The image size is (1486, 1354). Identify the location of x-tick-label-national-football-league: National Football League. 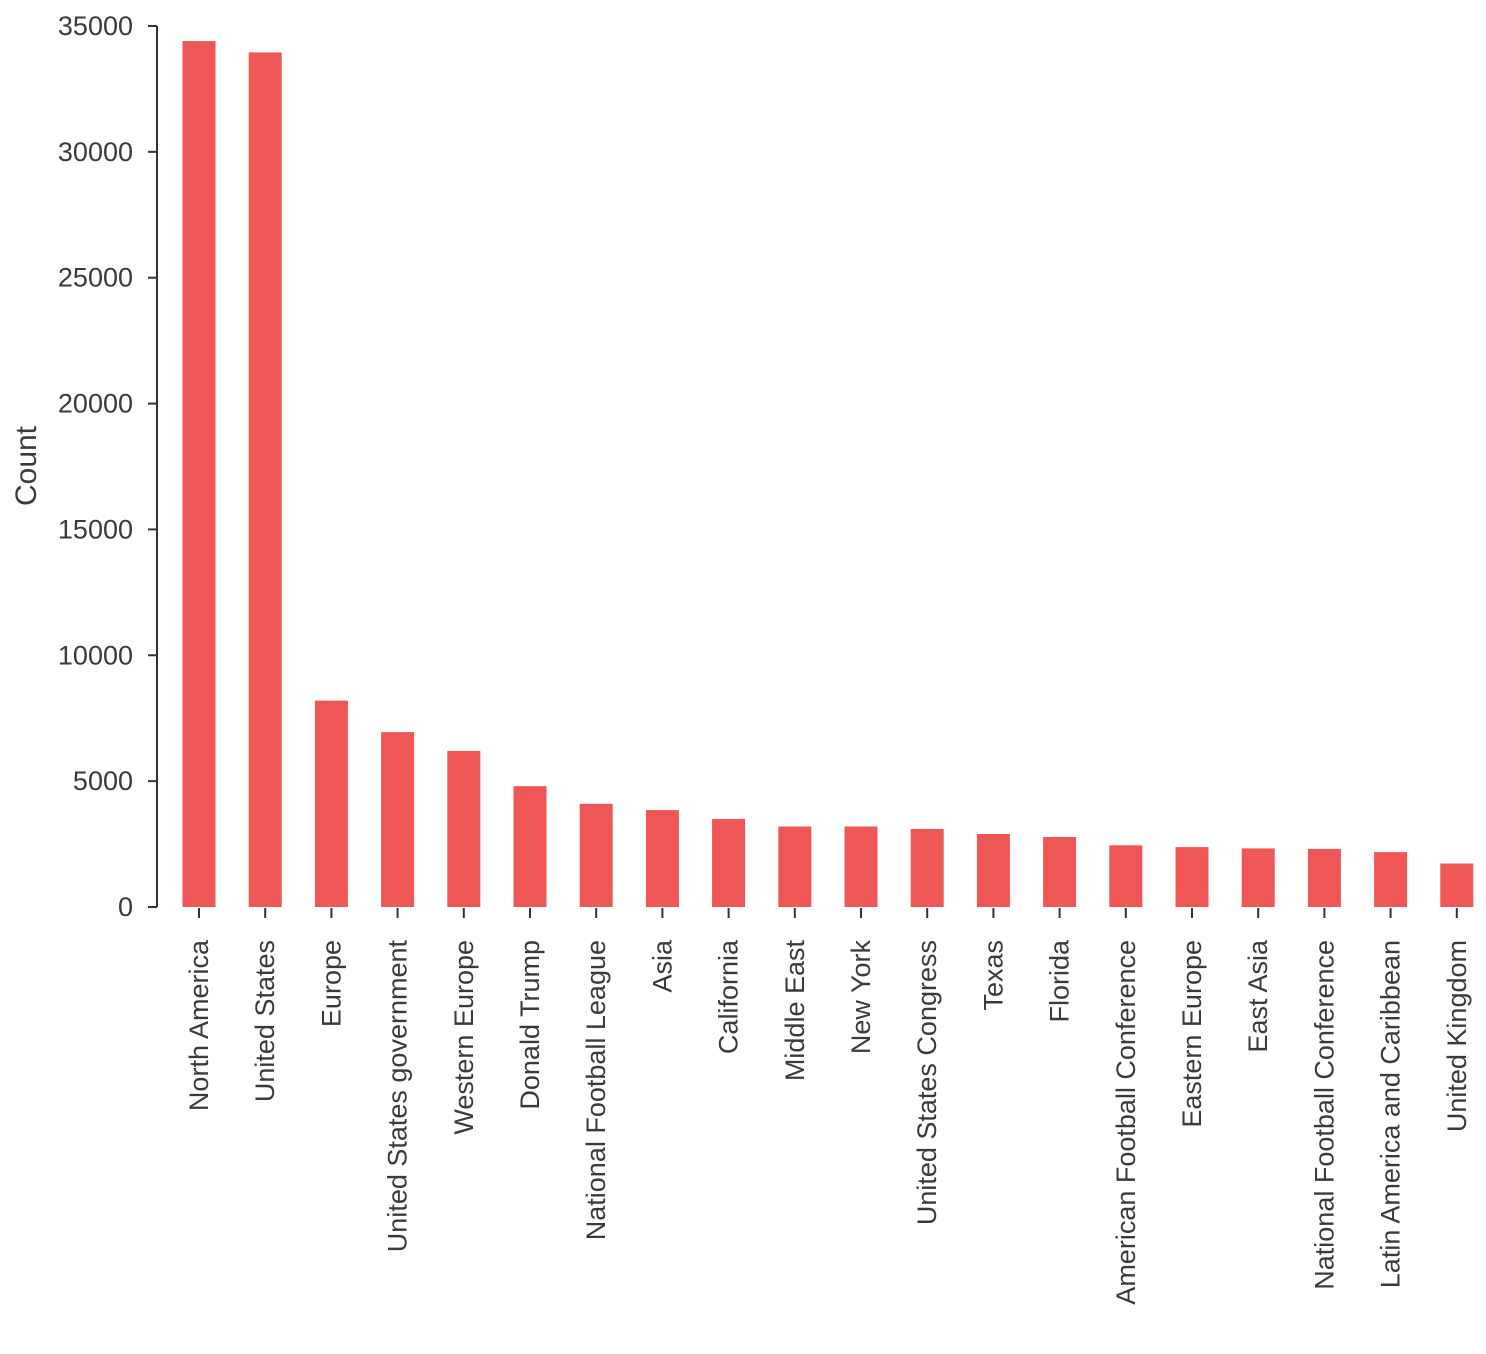
(596, 1090).